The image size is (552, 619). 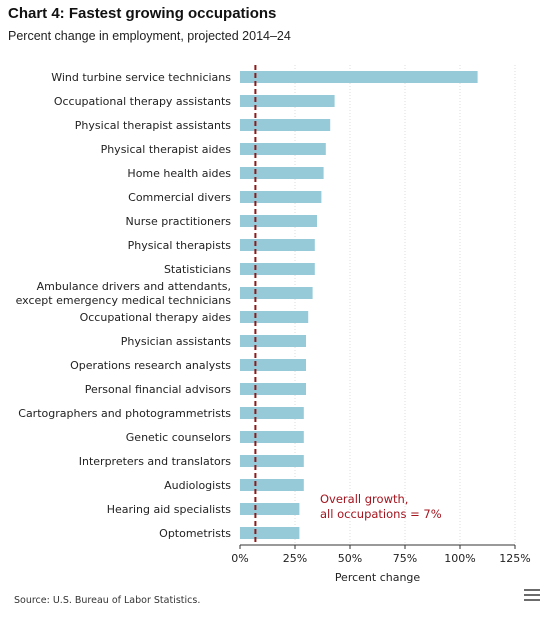 What do you see at coordinates (166, 149) in the screenshot?
I see `category-label: Physical therapist aides` at bounding box center [166, 149].